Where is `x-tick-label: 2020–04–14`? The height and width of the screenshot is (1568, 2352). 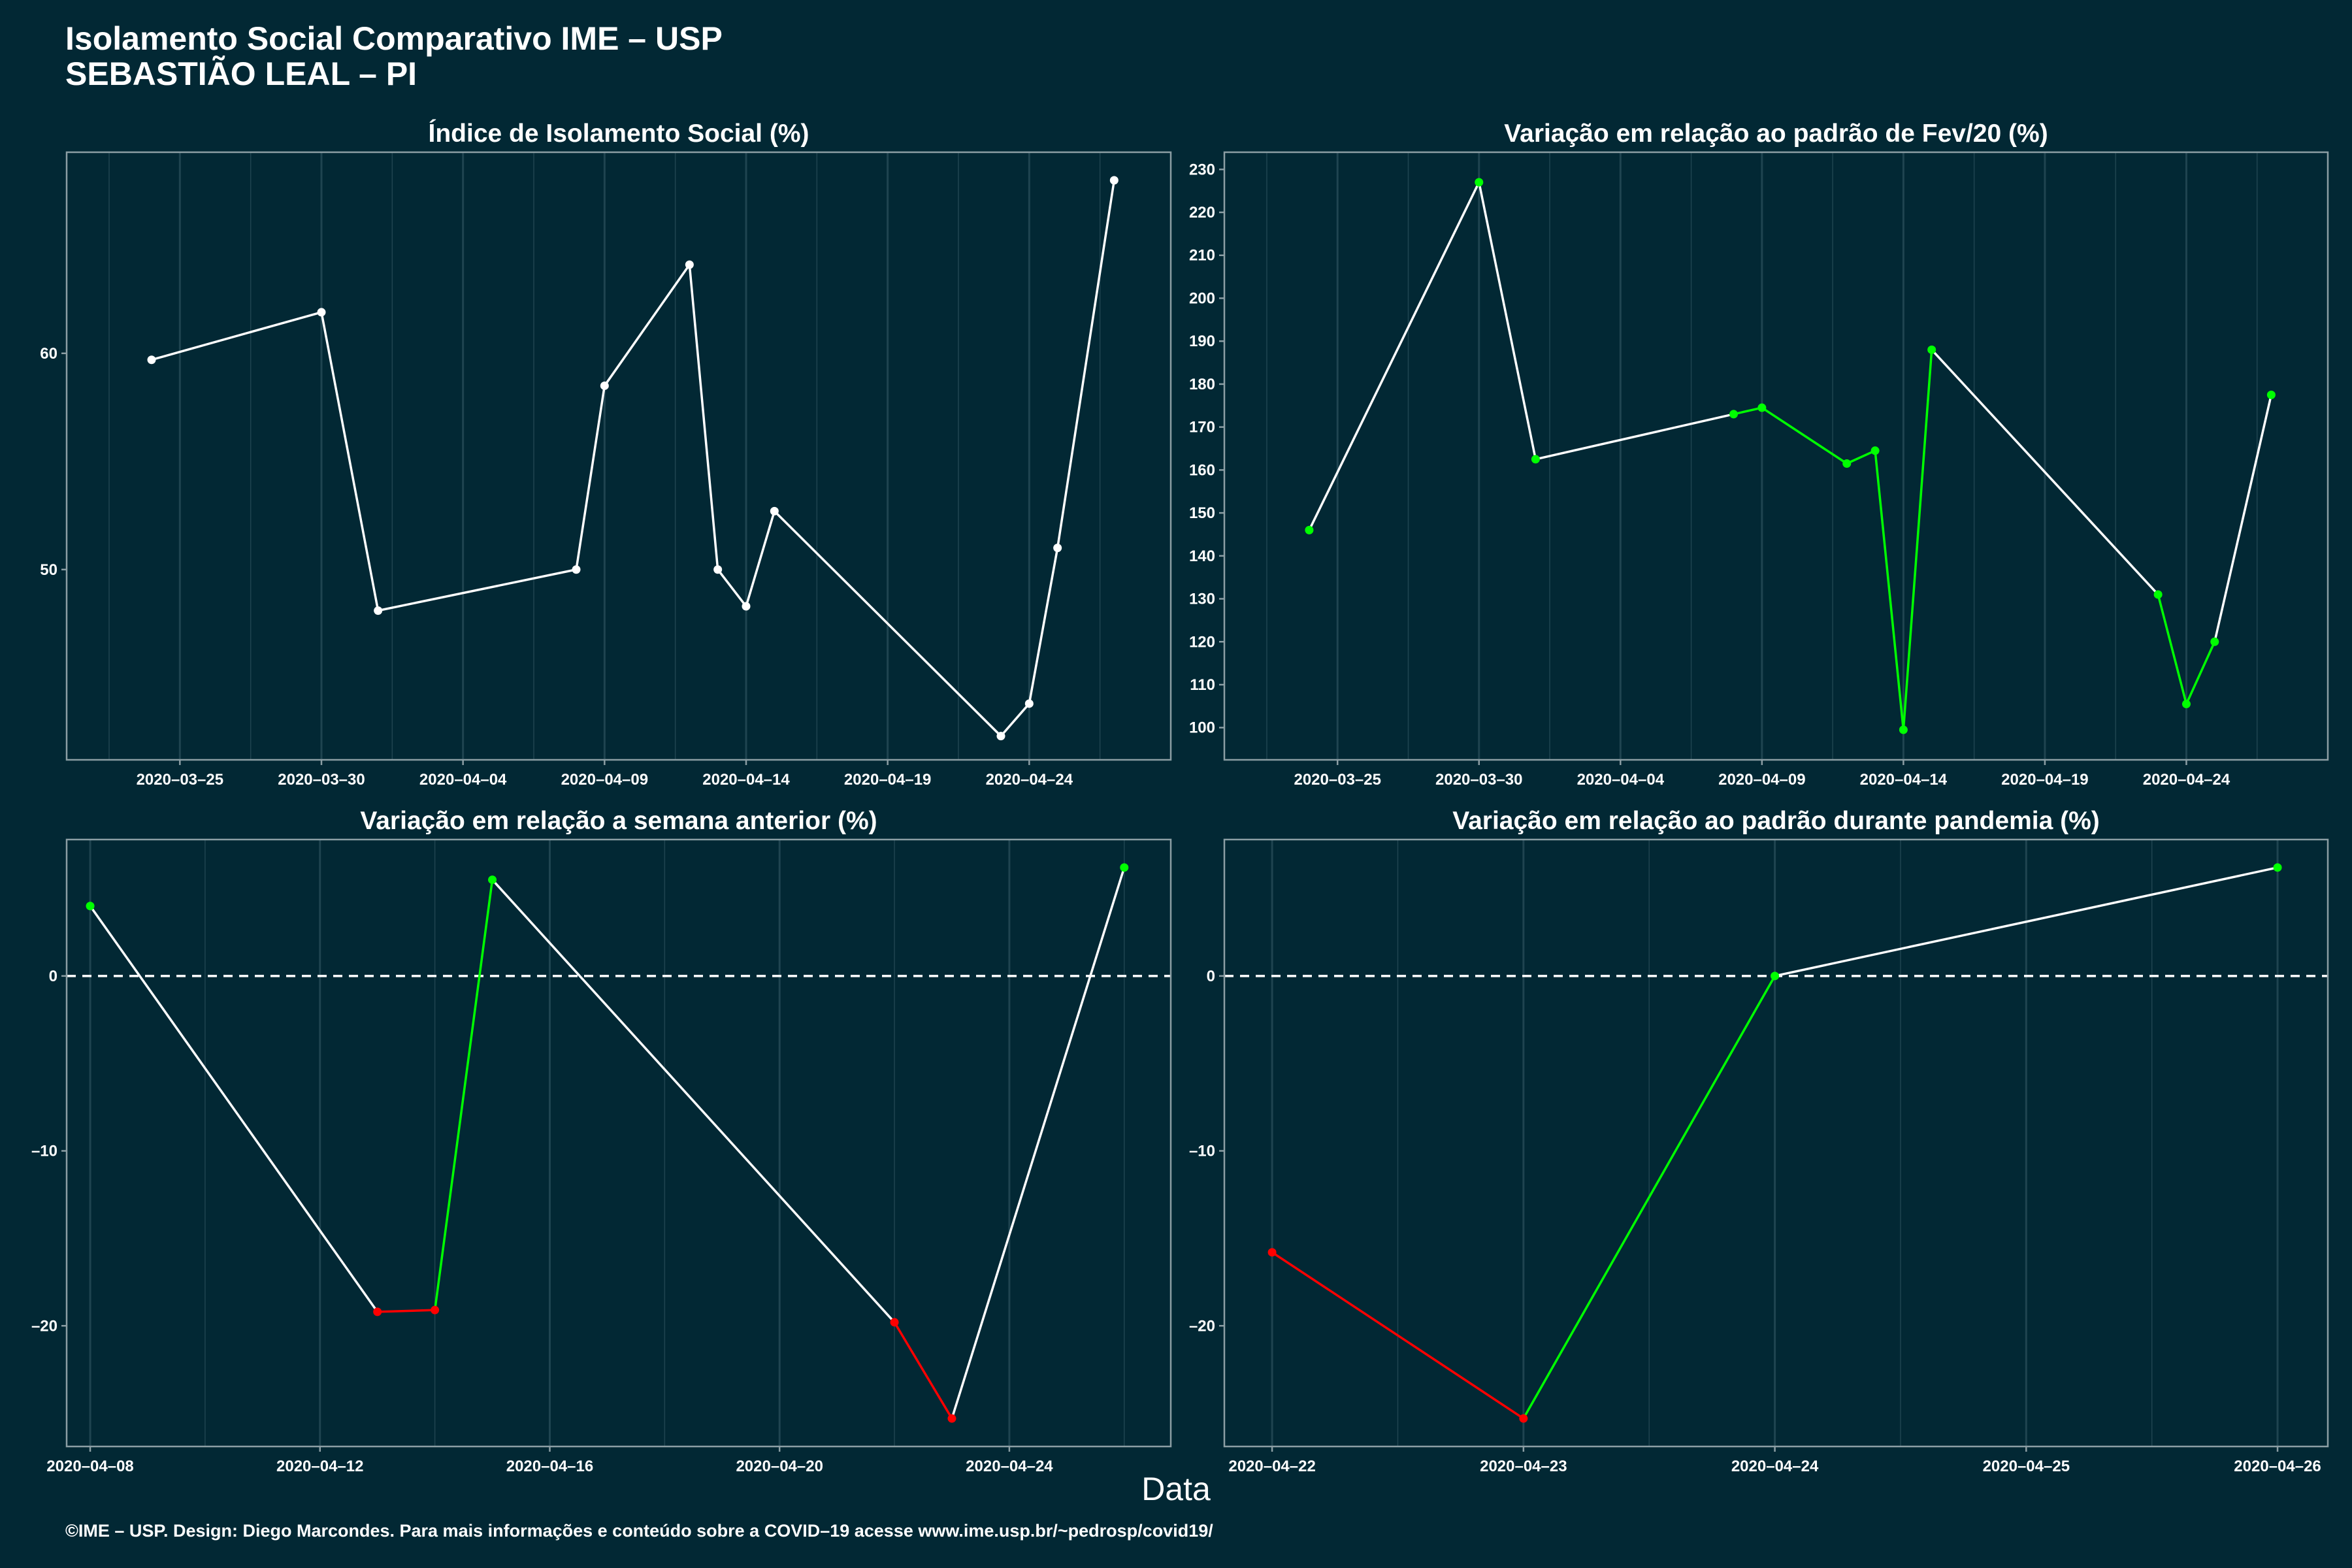
x-tick-label: 2020–04–14 is located at coordinates (746, 780).